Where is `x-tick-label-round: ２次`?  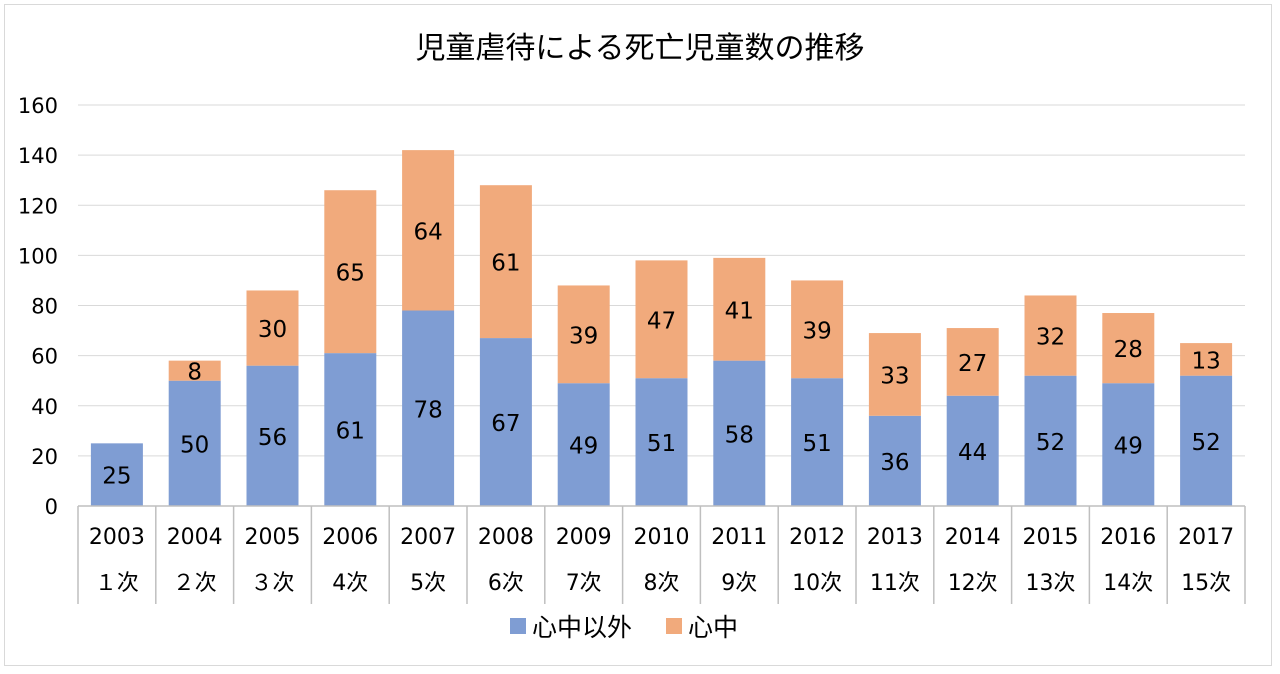
x-tick-label-round: ２次 is located at coordinates (195, 583).